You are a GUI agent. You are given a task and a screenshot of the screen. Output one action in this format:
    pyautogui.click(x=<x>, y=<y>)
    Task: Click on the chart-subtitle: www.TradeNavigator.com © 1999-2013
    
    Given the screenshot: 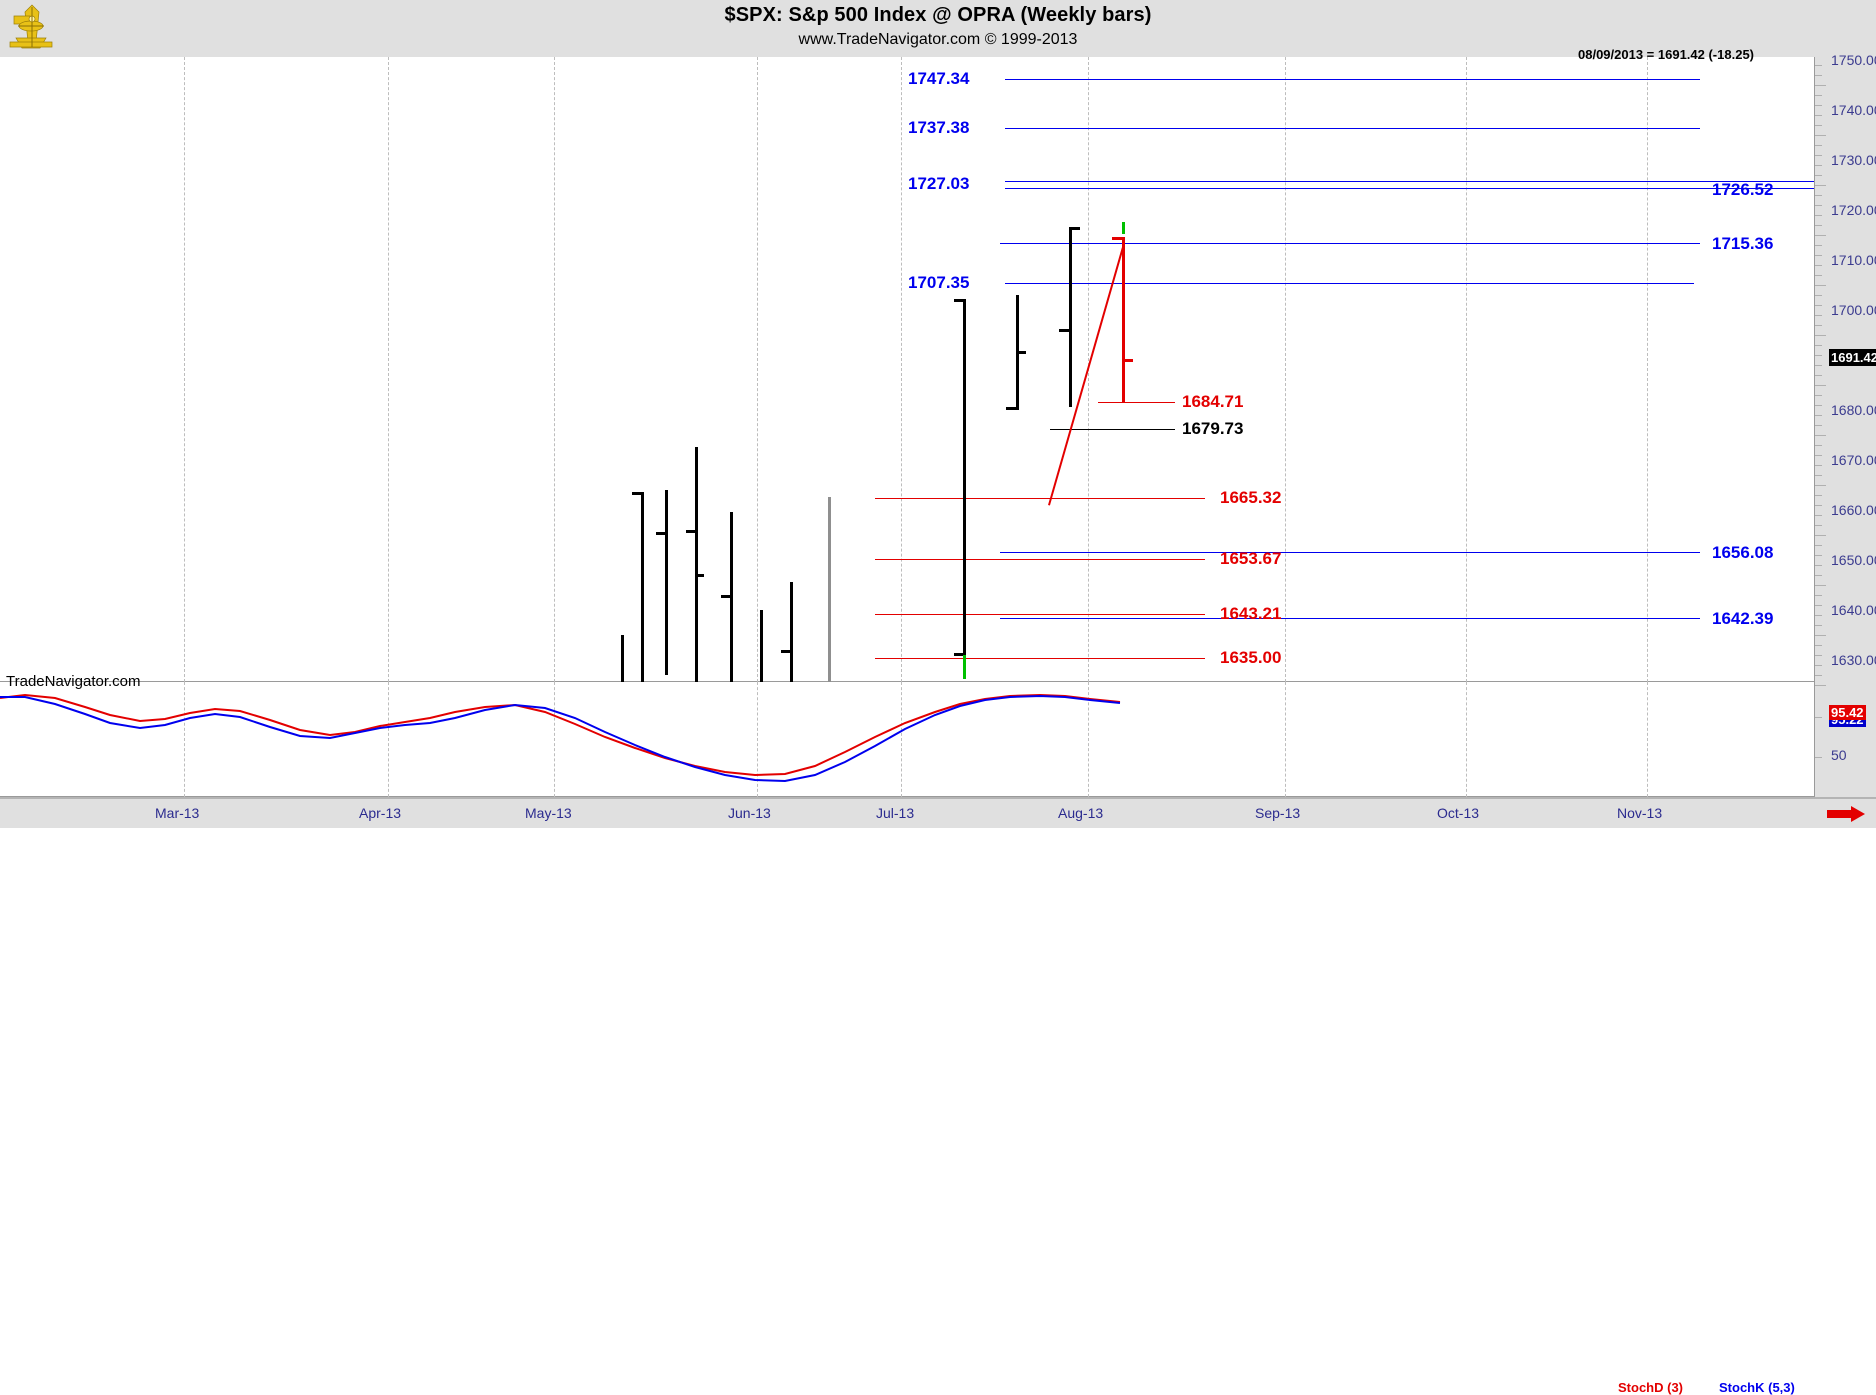 What is the action you would take?
    pyautogui.click(x=938, y=39)
    